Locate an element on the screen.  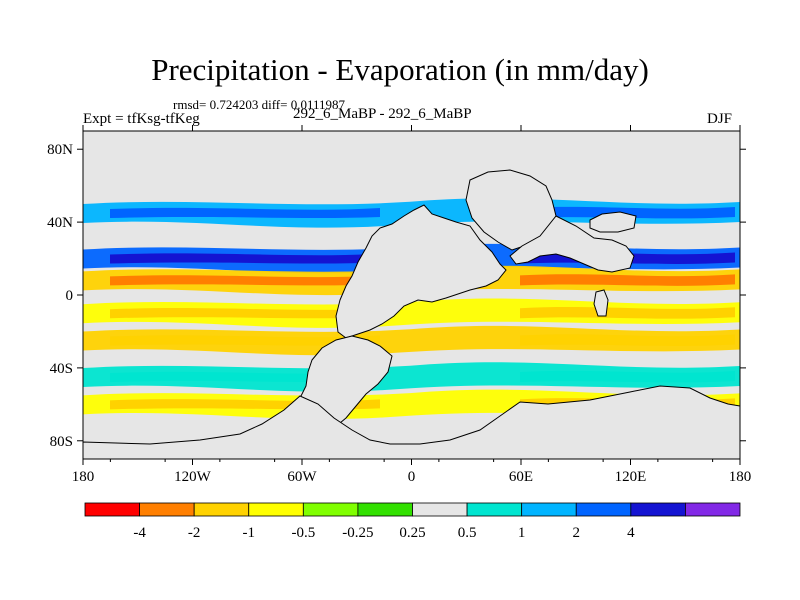
center-label: 292_6_MaBP - 292_6_MaBP is located at coordinates (382, 114).